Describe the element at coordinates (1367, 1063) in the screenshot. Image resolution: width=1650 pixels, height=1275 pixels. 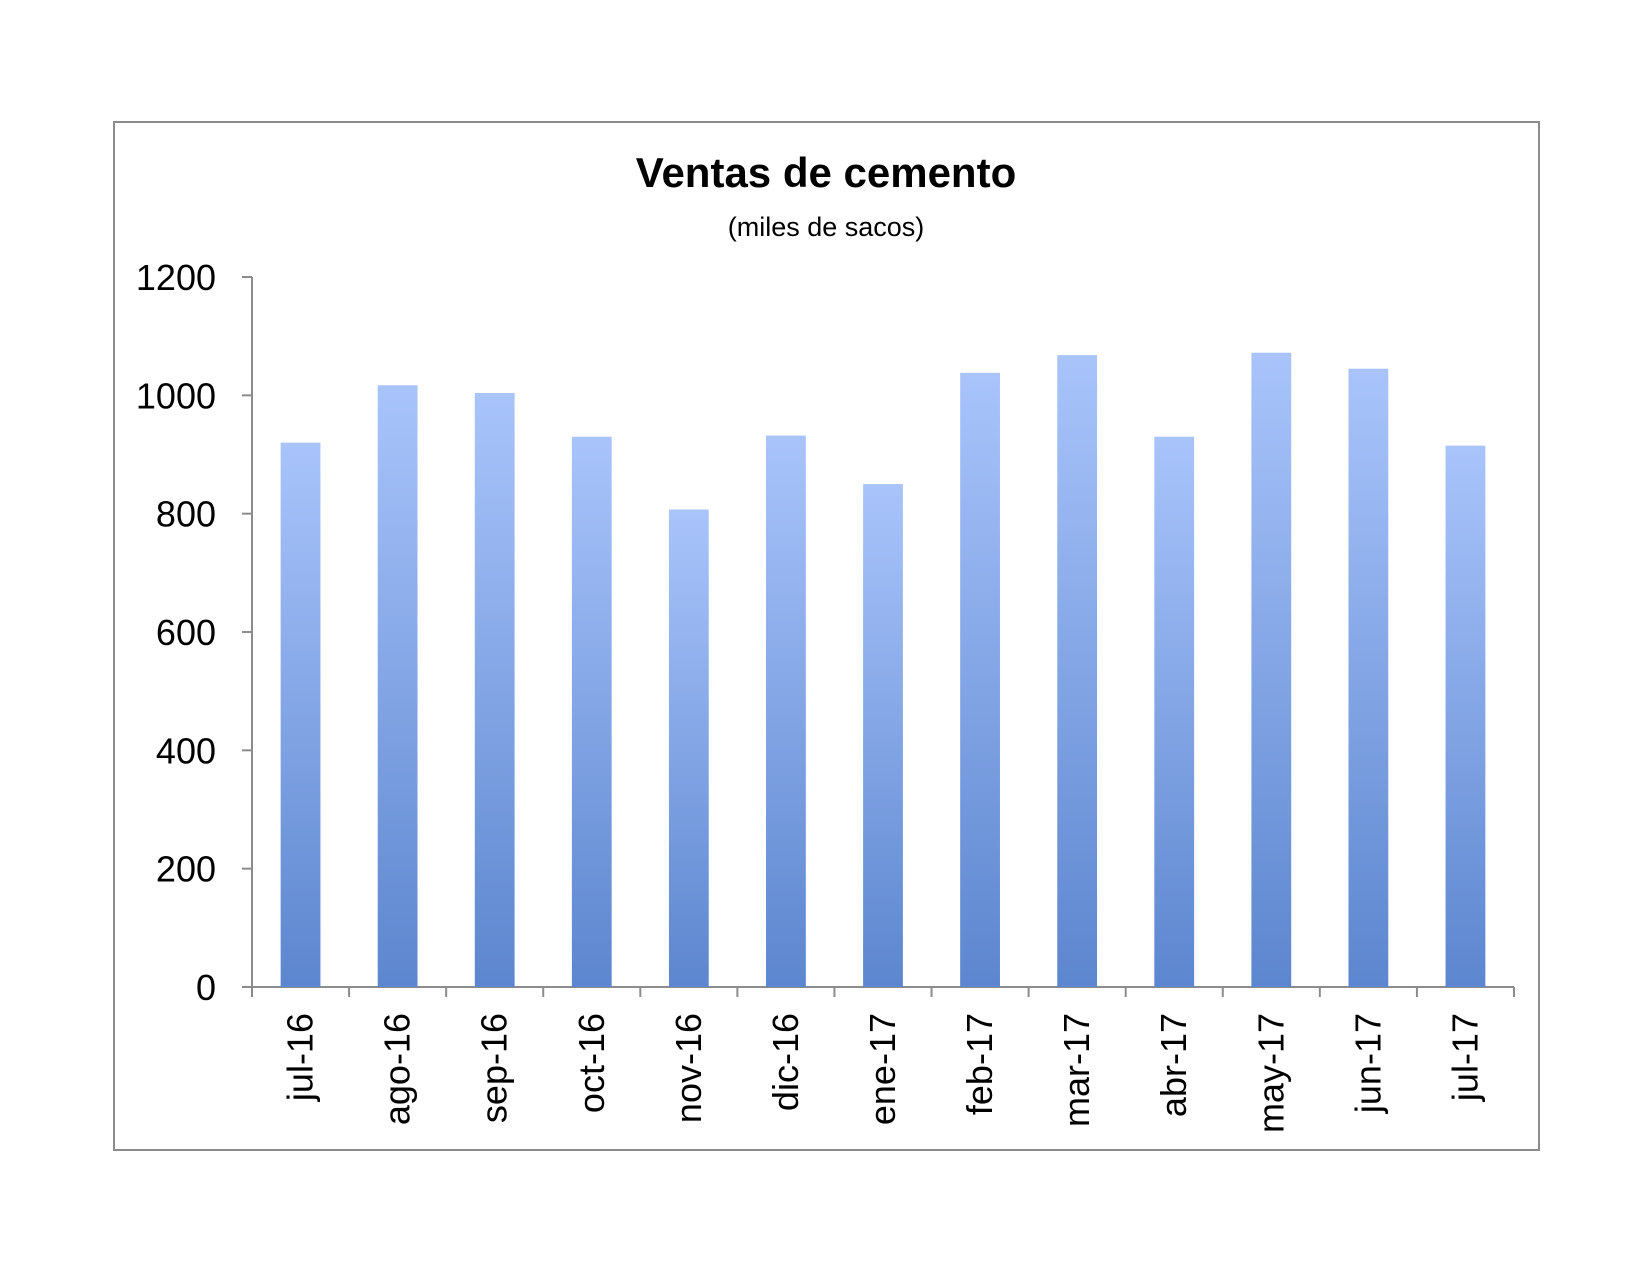
I see `x-tick-label: jun-17` at that location.